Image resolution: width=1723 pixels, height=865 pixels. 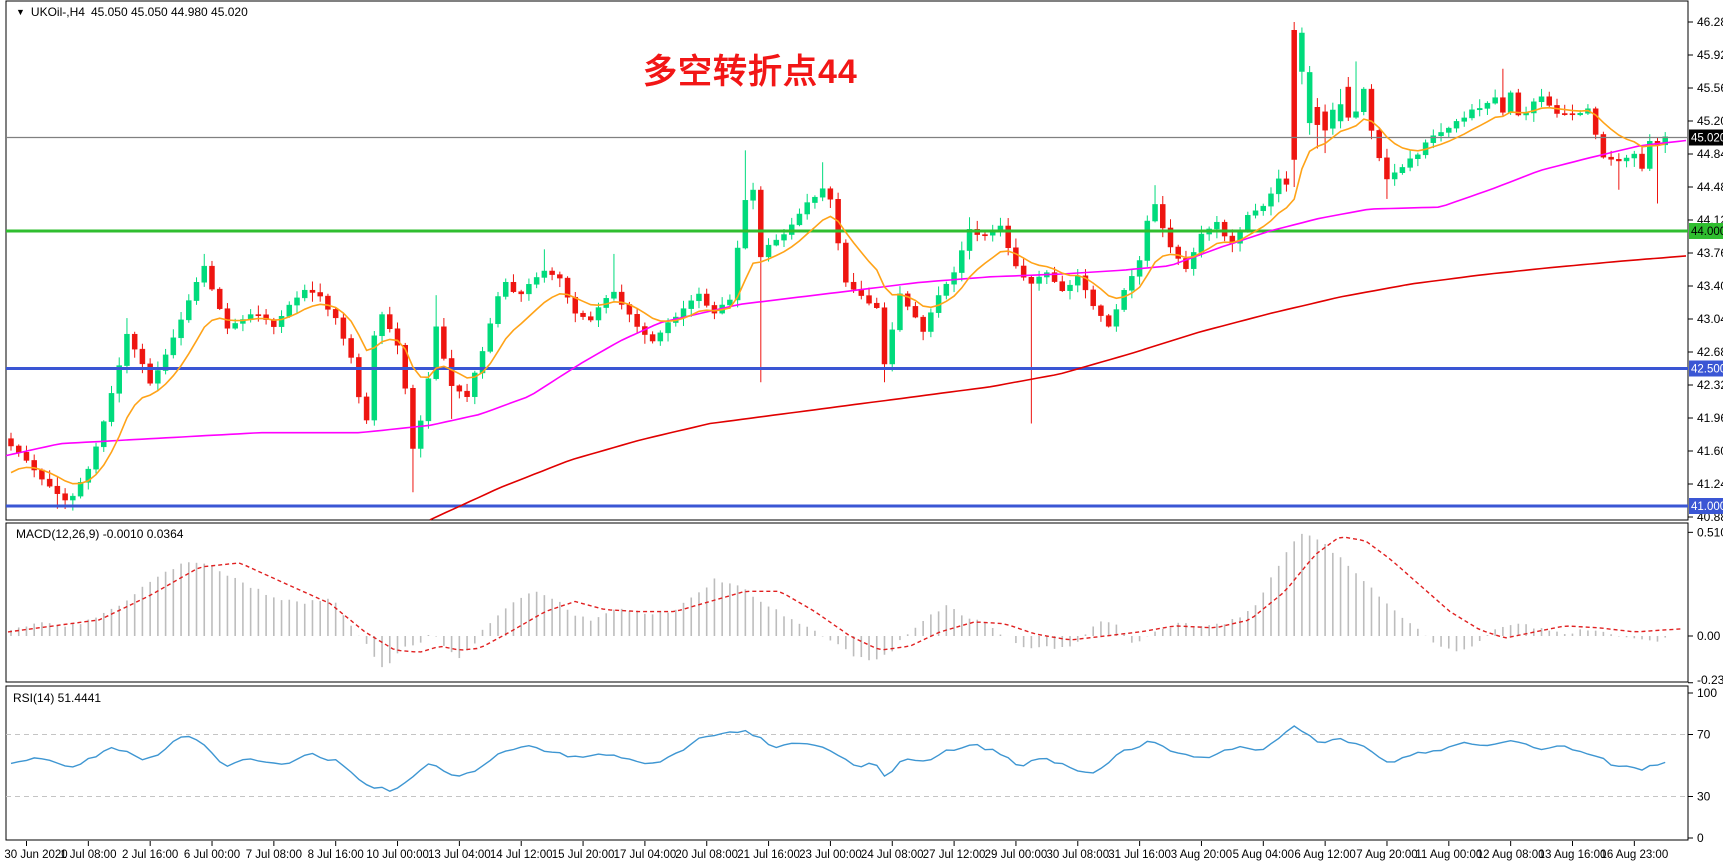 I want to click on price-axis-label: 44.840, so click(x=1710, y=154).